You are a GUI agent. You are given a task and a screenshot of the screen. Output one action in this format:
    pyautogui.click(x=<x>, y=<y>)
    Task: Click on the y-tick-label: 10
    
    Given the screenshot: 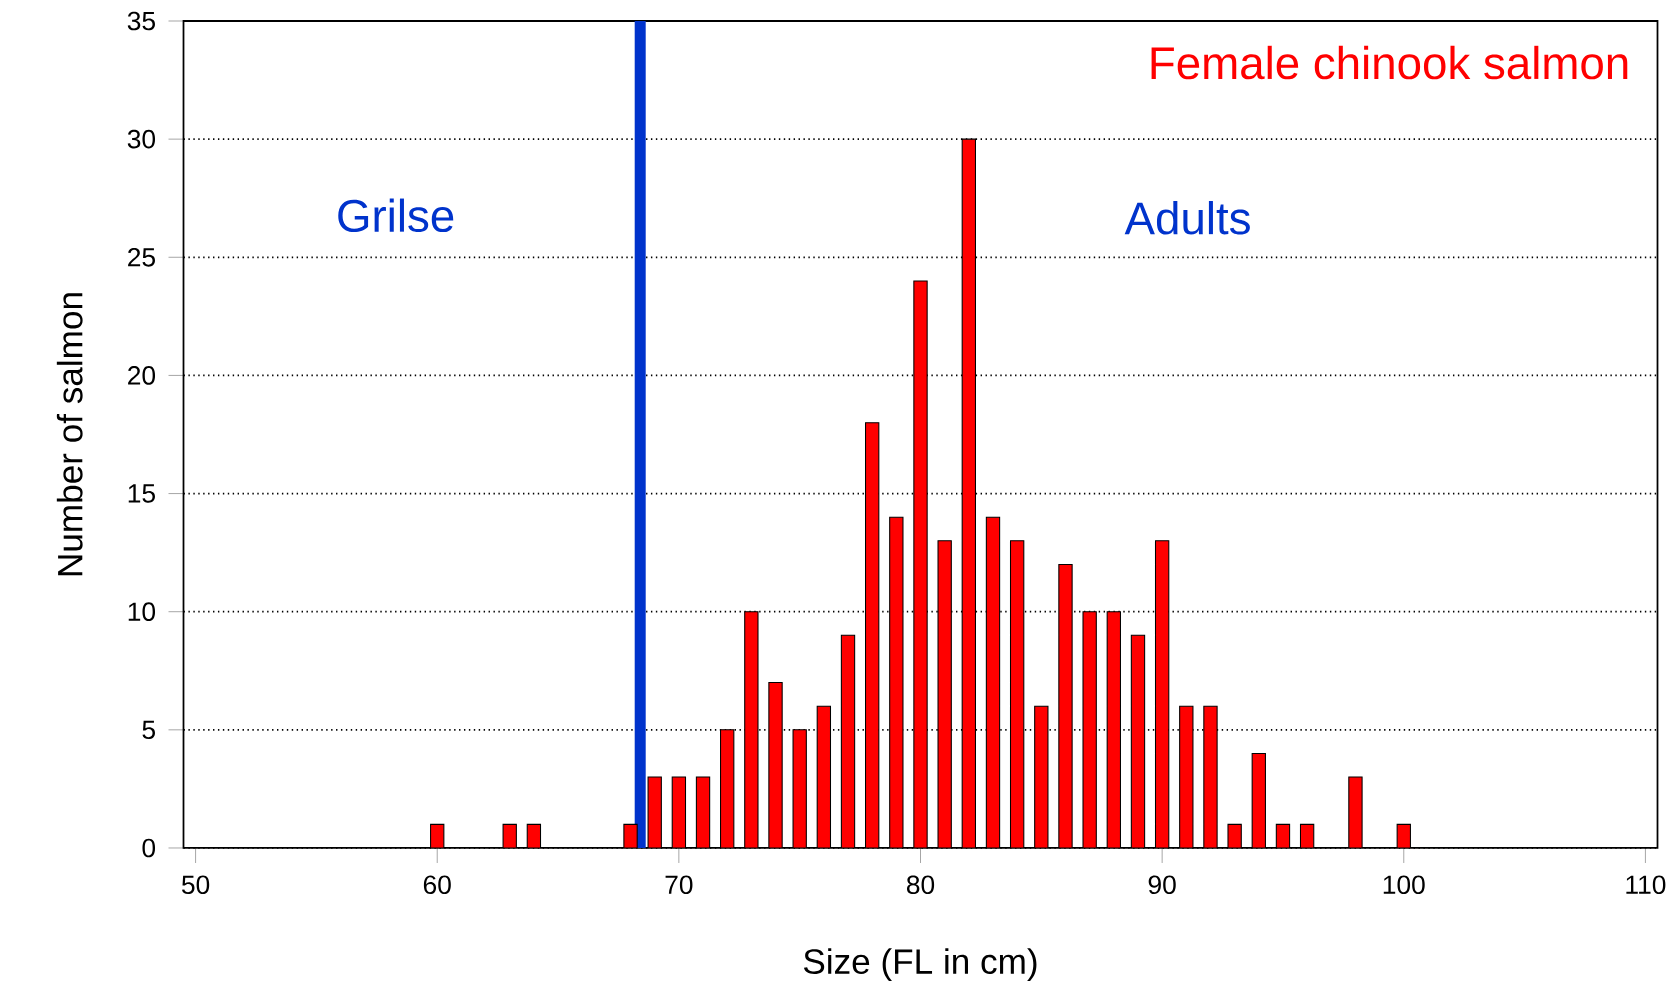 What is the action you would take?
    pyautogui.click(x=142, y=612)
    